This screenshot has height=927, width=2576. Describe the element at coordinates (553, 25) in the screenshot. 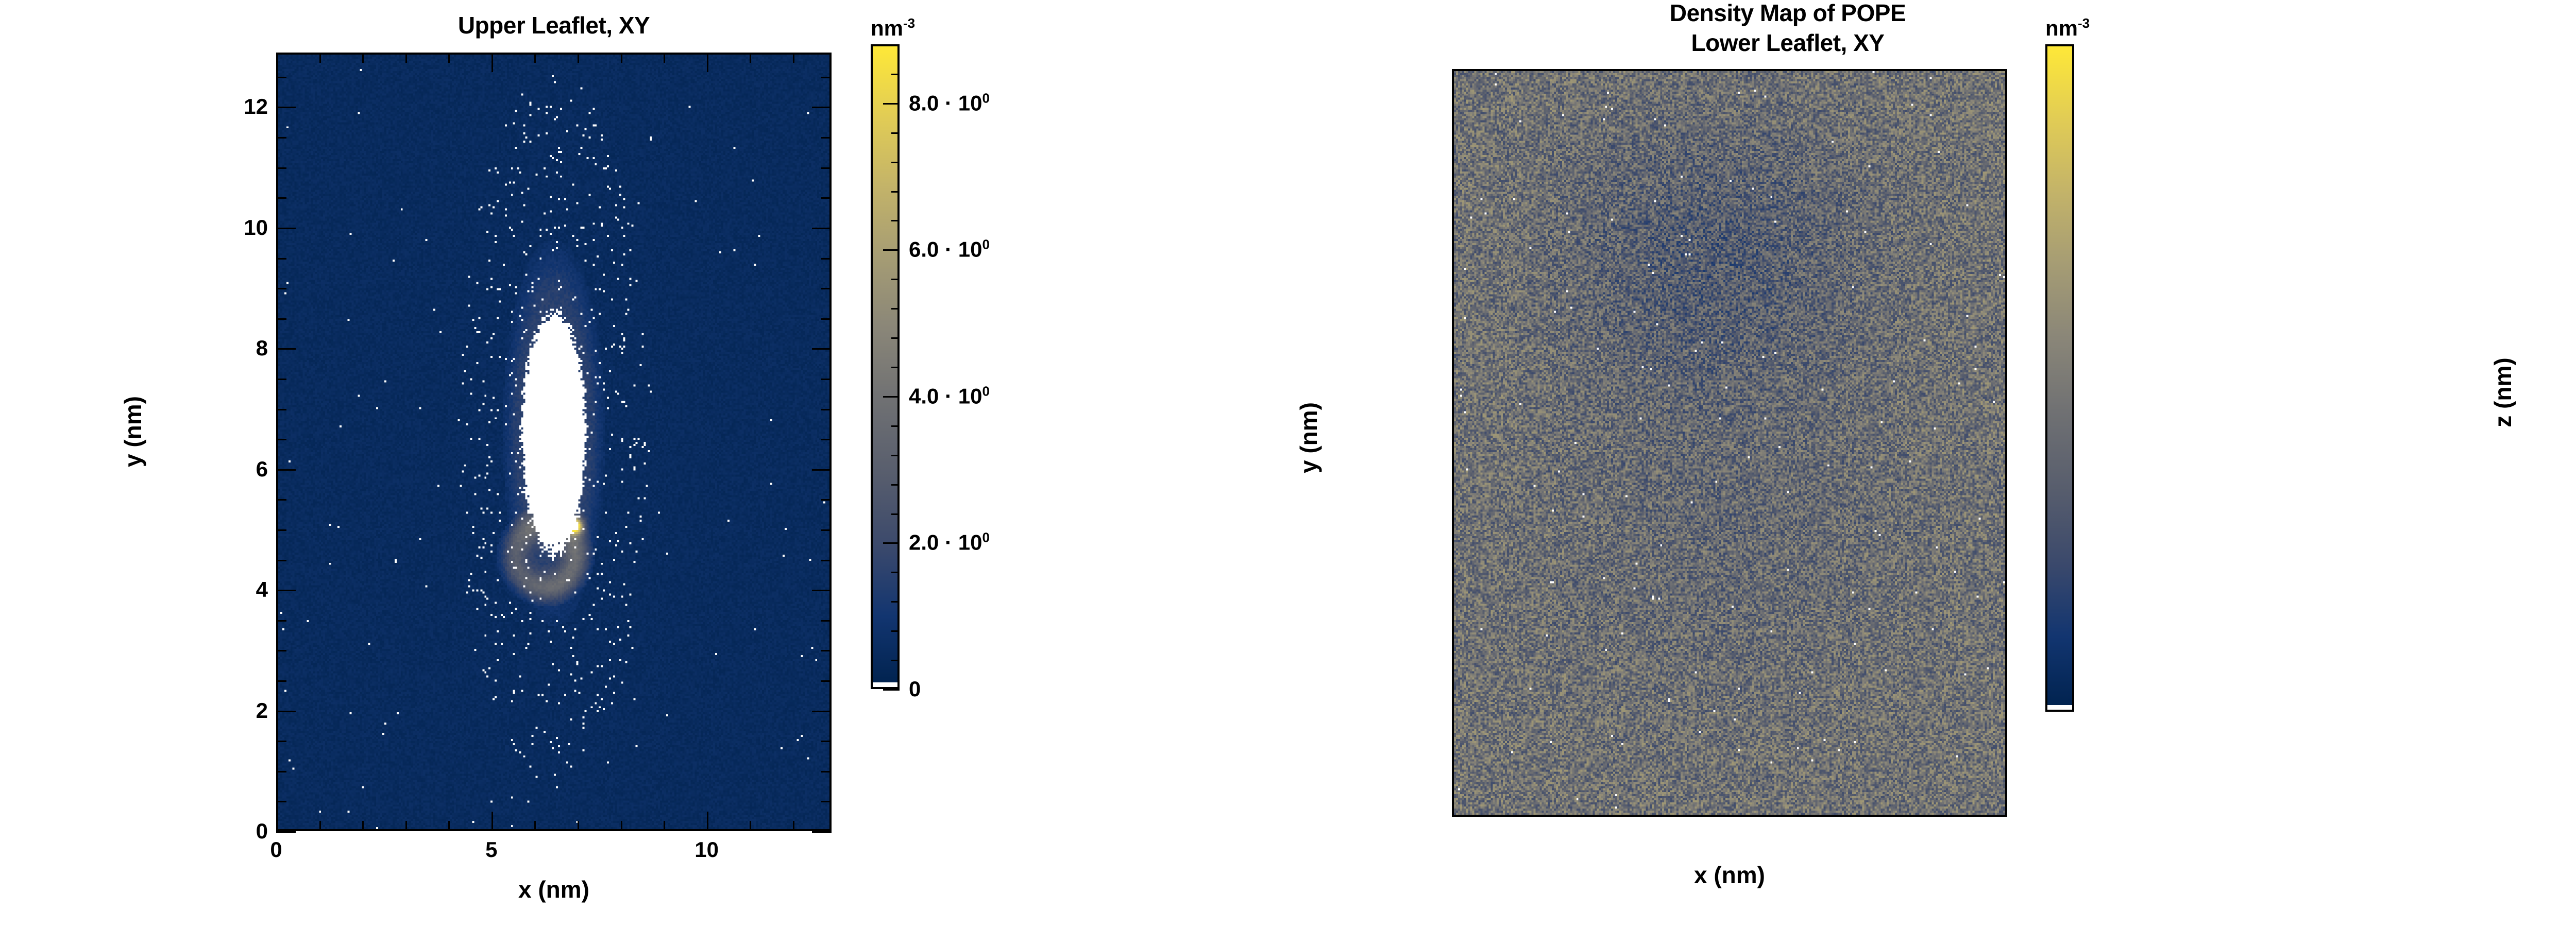

I see `panel-title-upper-leaflet: Upper Leaflet, XY` at that location.